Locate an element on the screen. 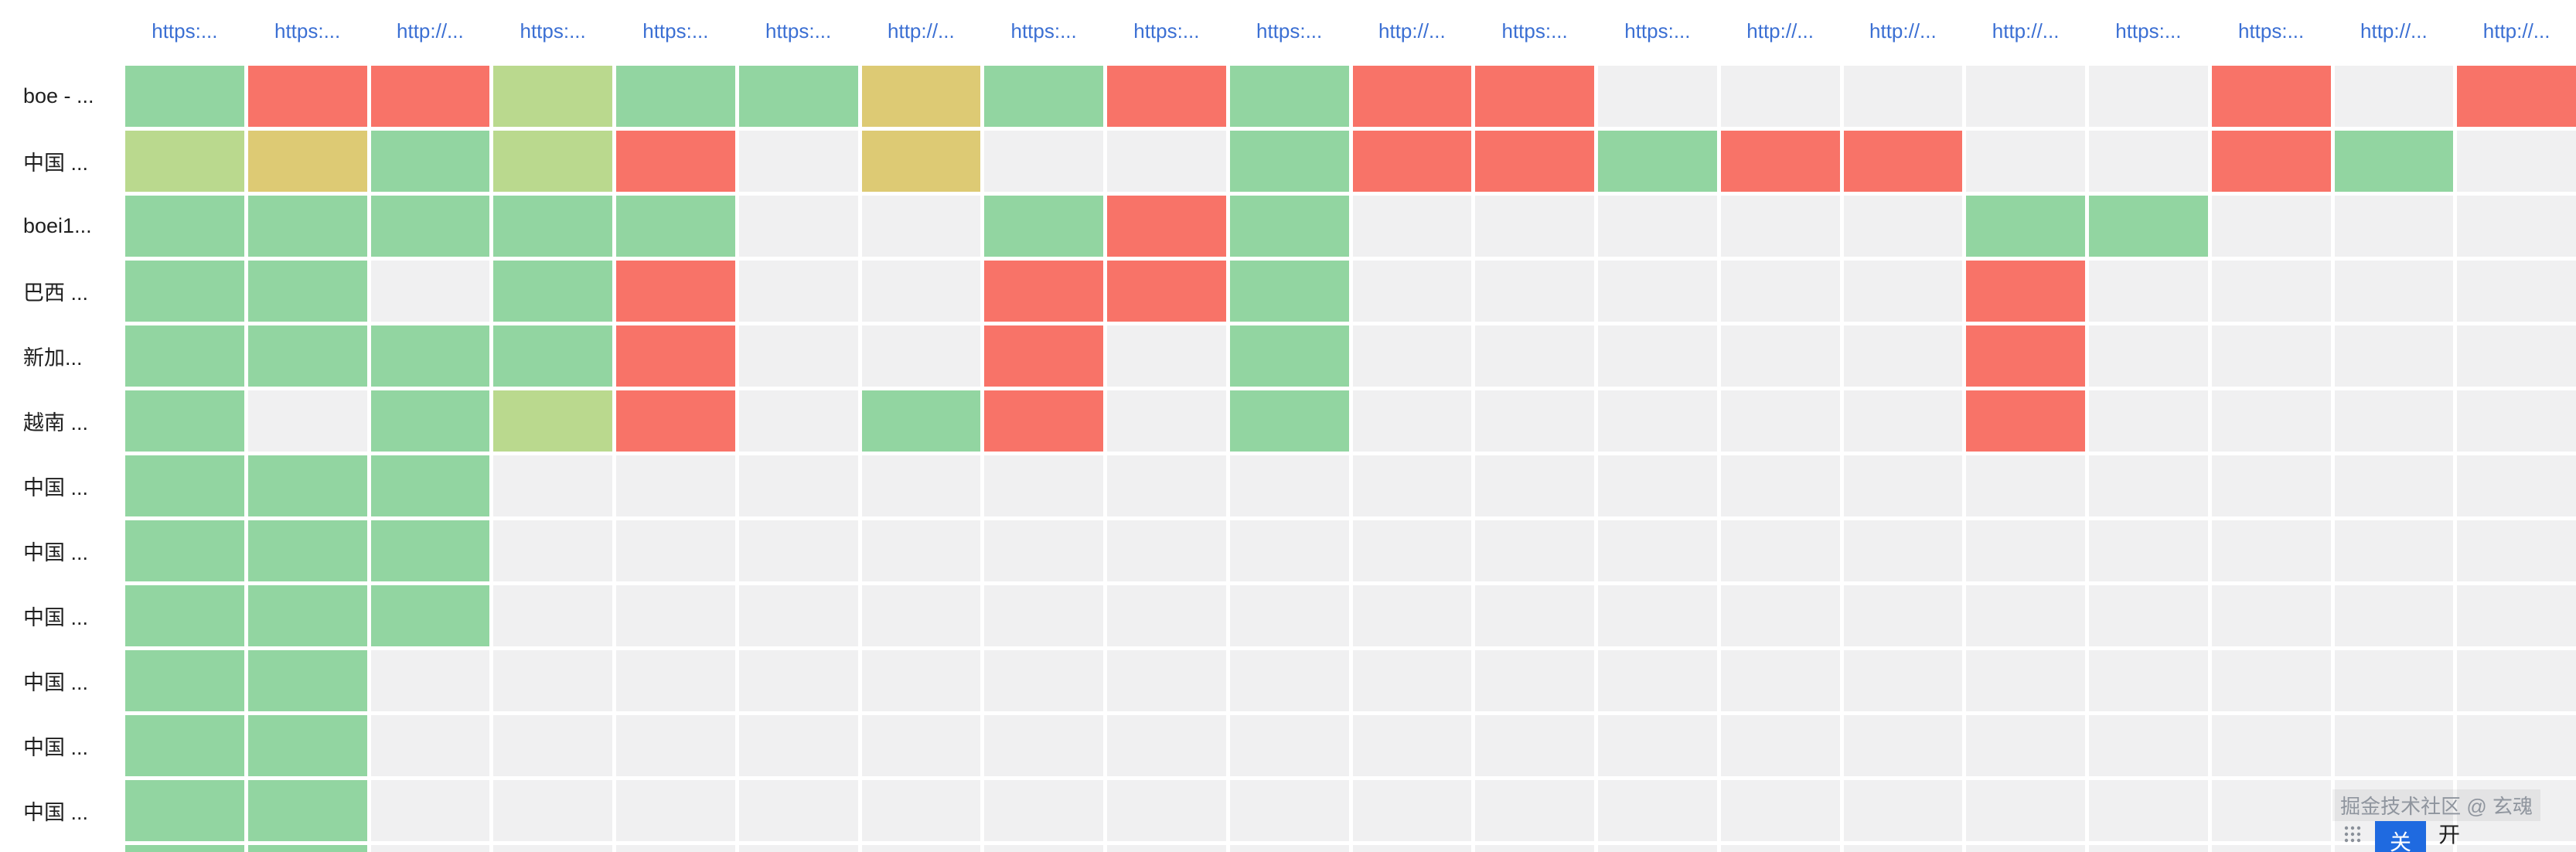 Image resolution: width=2576 pixels, height=852 pixels. toggle-on-label: 开 is located at coordinates (2449, 835).